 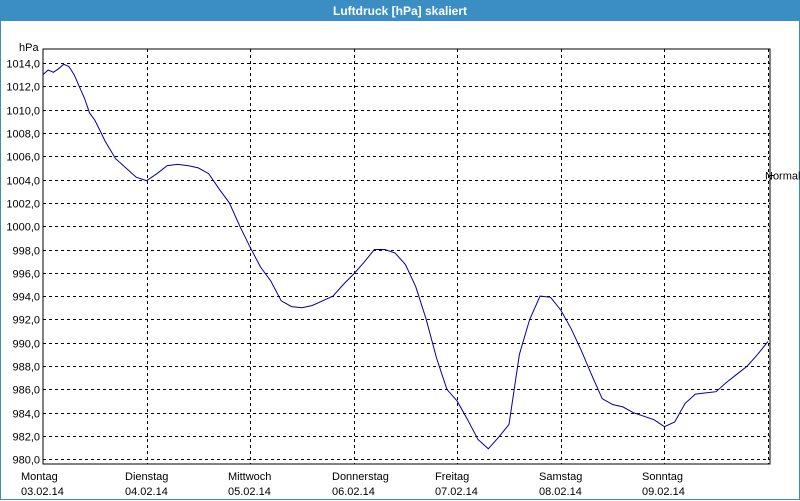 What do you see at coordinates (23, 228) in the screenshot?
I see `y-tick-label: 1000,0` at bounding box center [23, 228].